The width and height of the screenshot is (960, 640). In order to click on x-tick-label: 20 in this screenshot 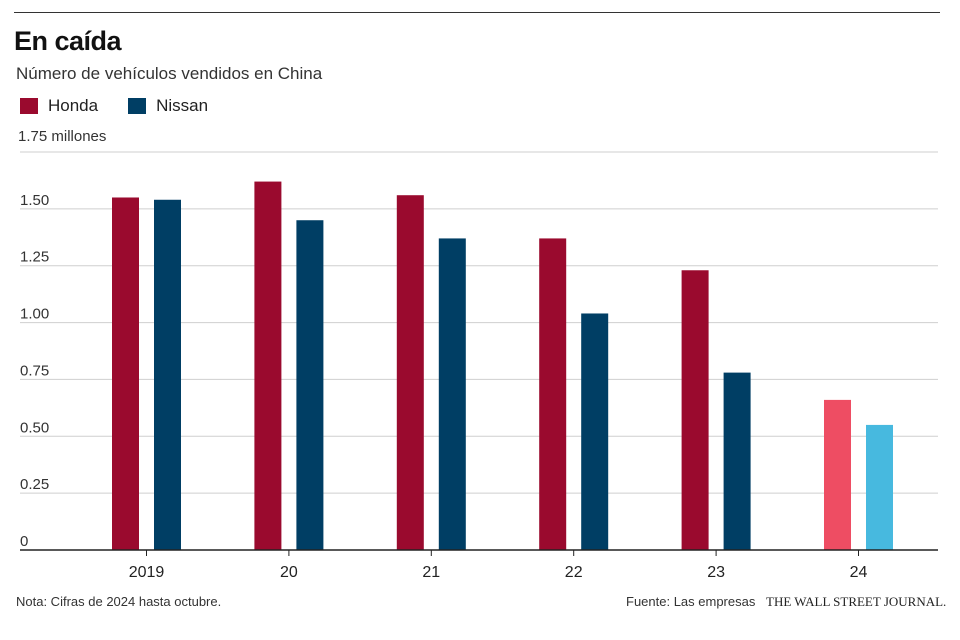, I will do `click(289, 572)`.